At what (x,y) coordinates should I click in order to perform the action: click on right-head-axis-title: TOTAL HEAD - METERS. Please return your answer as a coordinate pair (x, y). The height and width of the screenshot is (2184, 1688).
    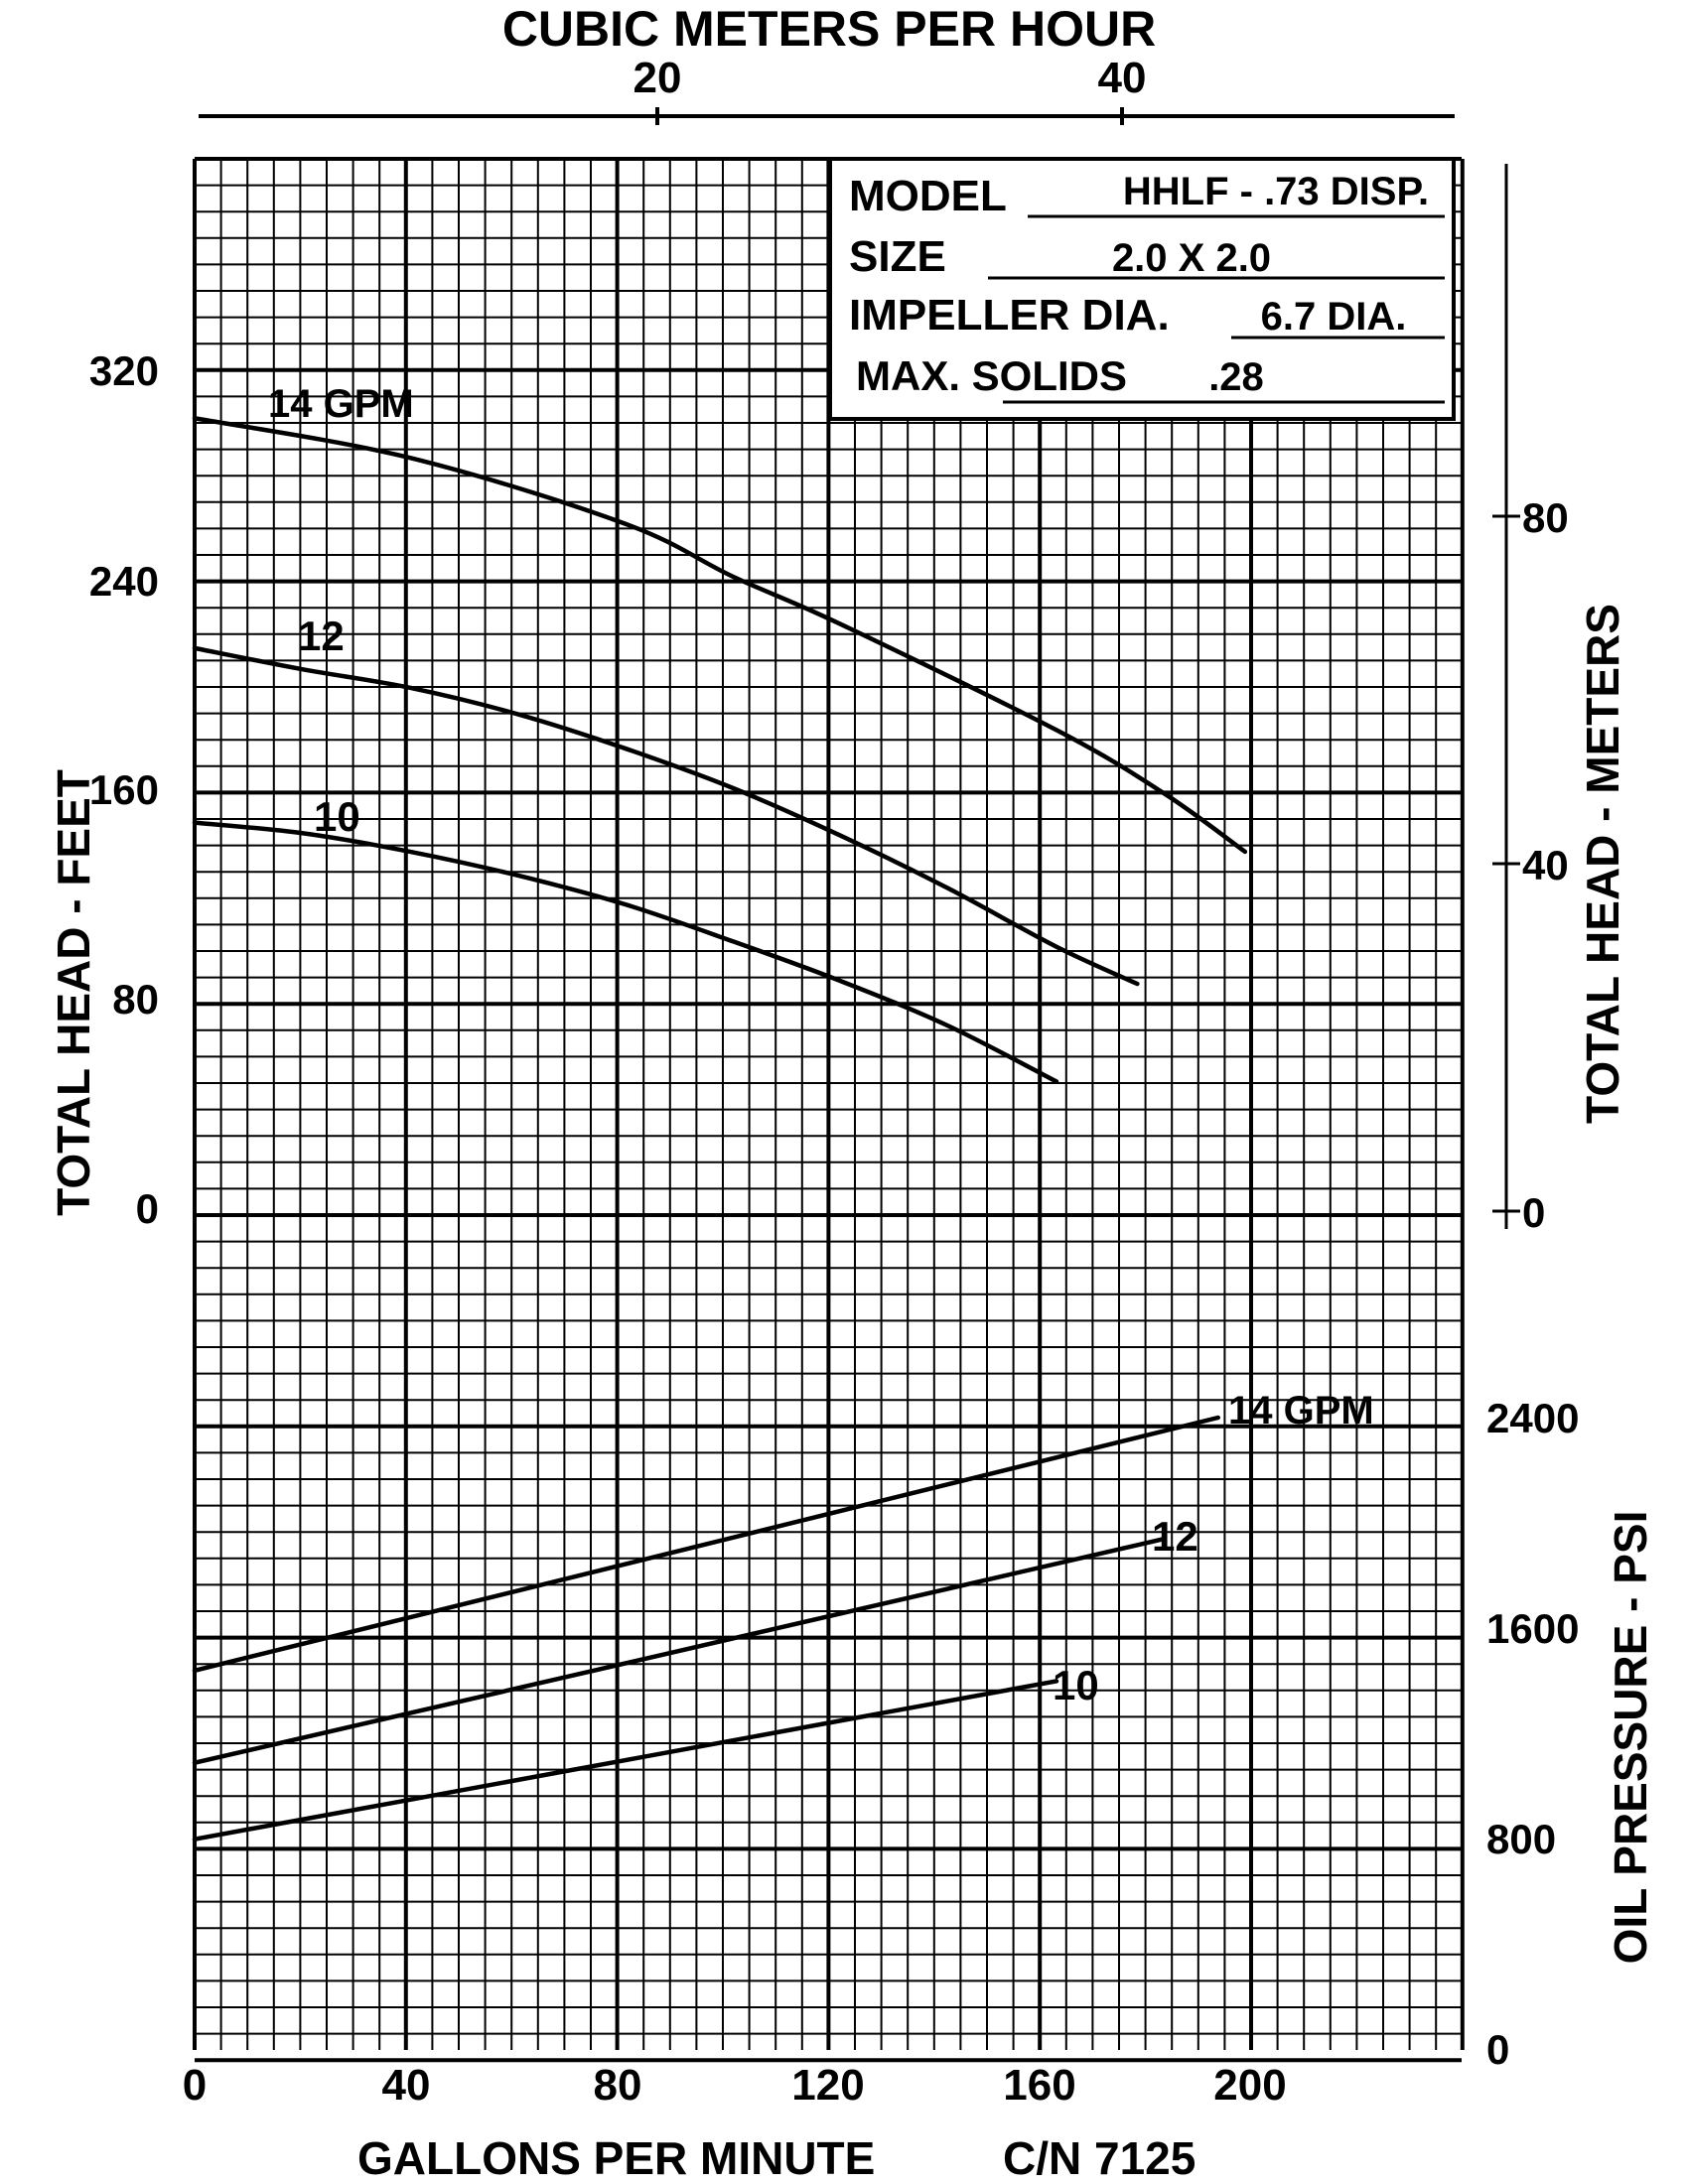
    Looking at the image, I should click on (1602, 864).